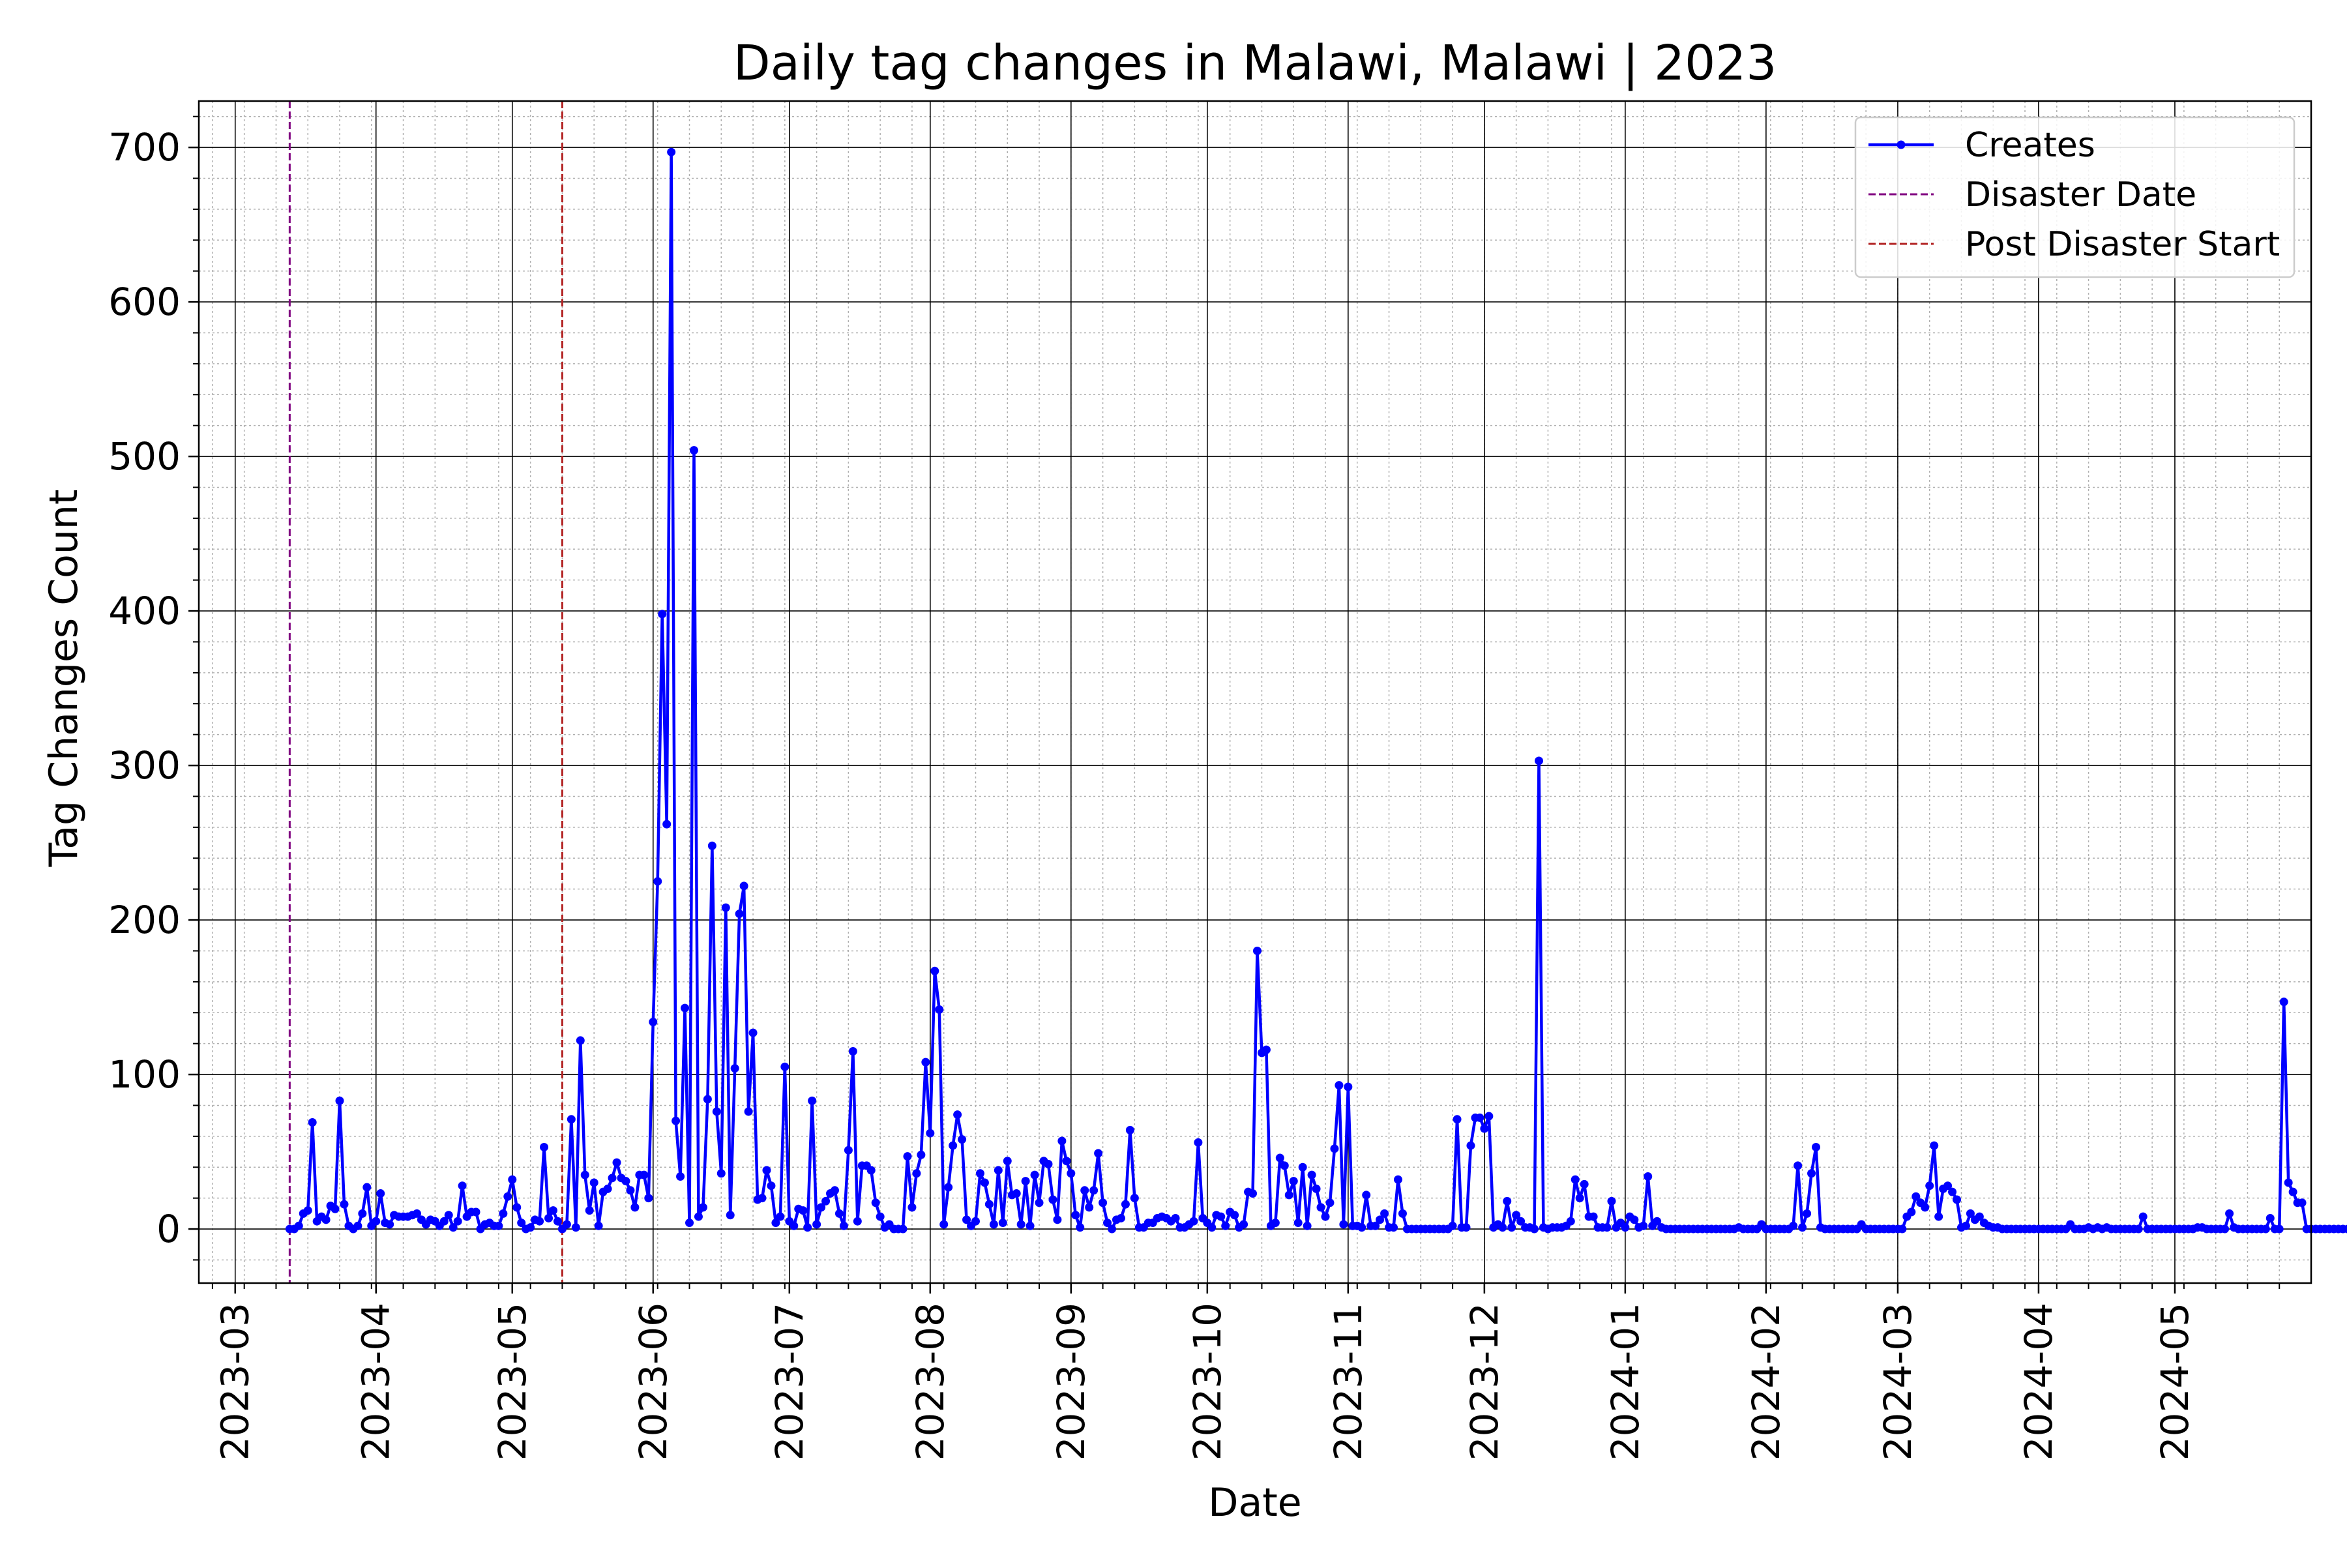 The width and height of the screenshot is (2347, 1568). Describe the element at coordinates (2080, 195) in the screenshot. I see `legend-label: Disaster Date` at that location.